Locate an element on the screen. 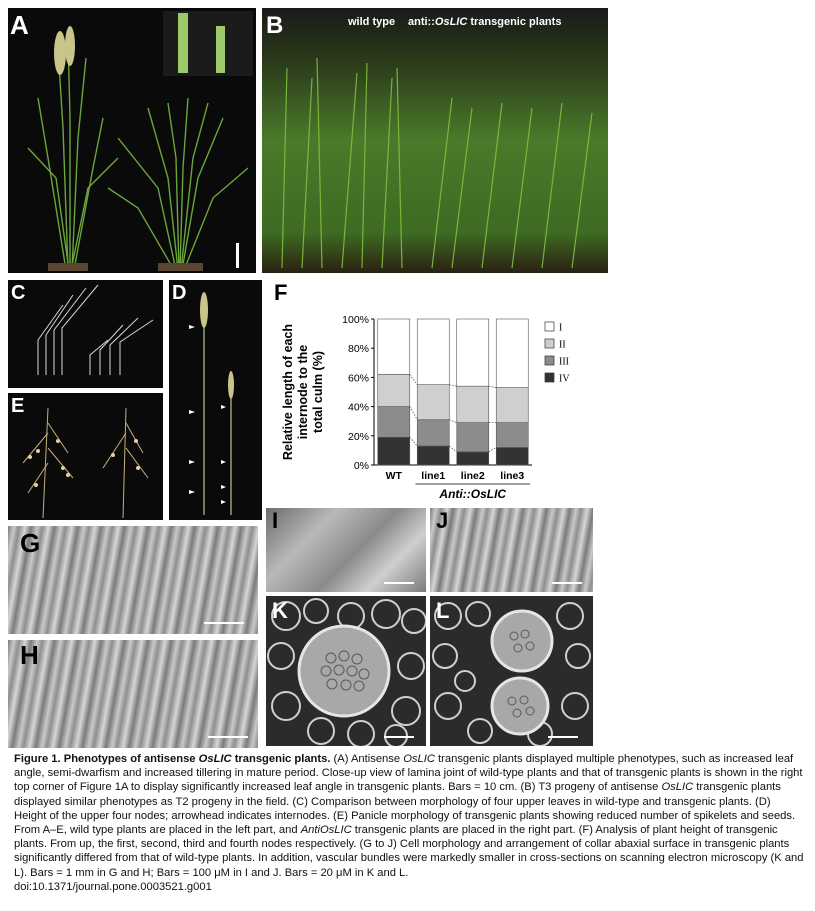  y-tick-label: 40% is located at coordinates (358, 408).